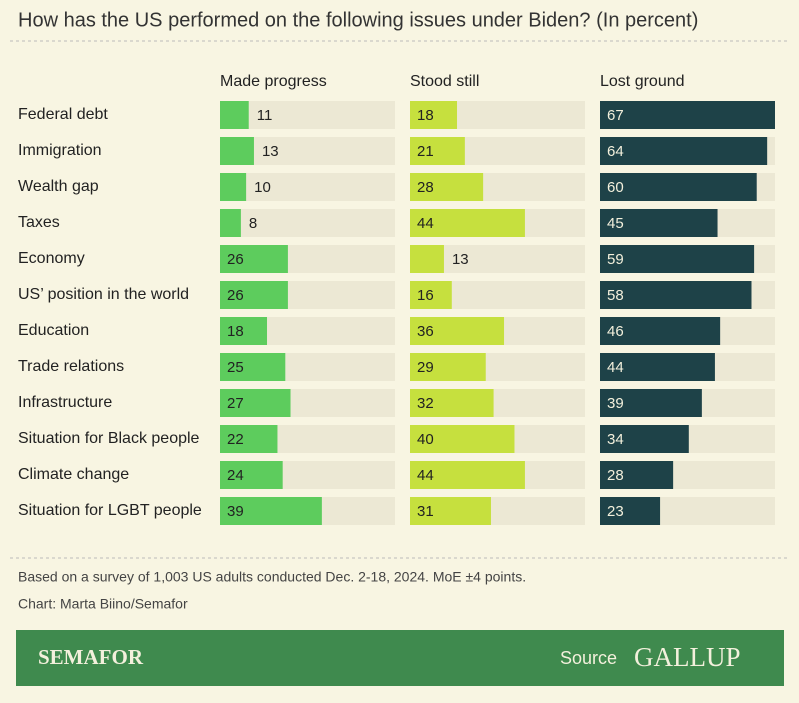 This screenshot has height=703, width=799. I want to click on category-label: Climate change, so click(73, 474).